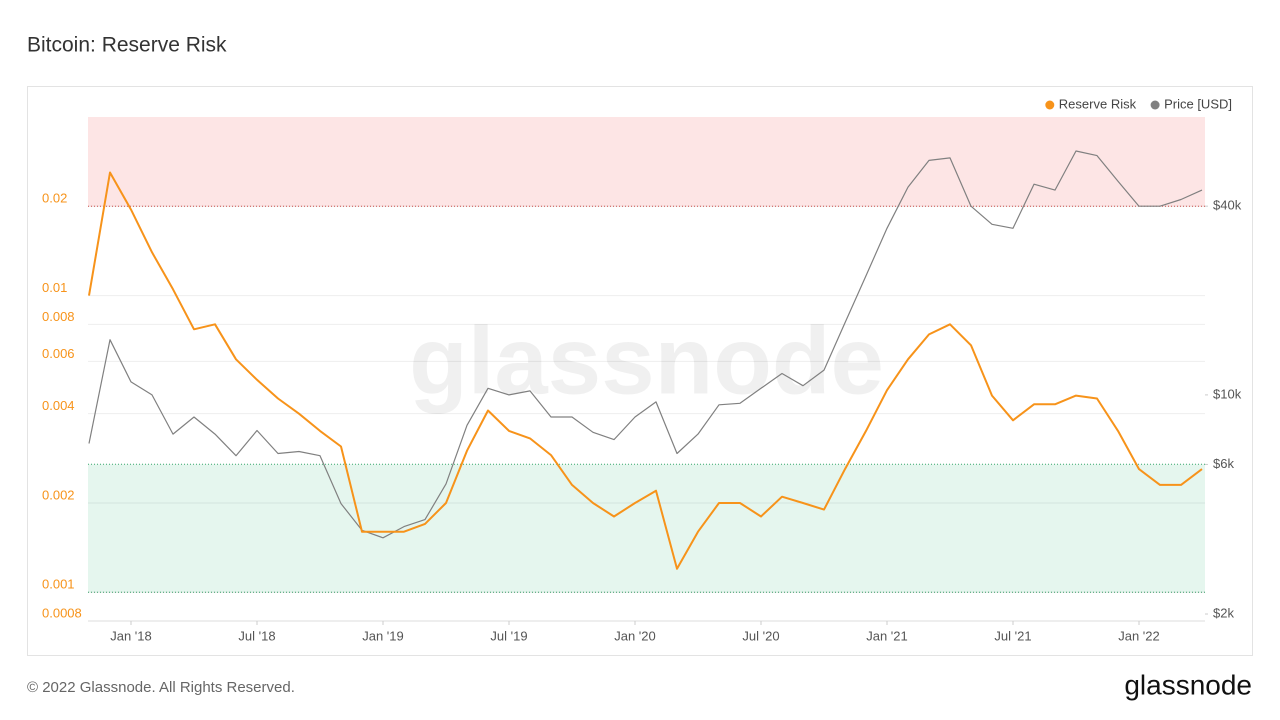 This screenshot has height=720, width=1280. What do you see at coordinates (256, 635) in the screenshot?
I see `x-tick-label: Jul '18` at bounding box center [256, 635].